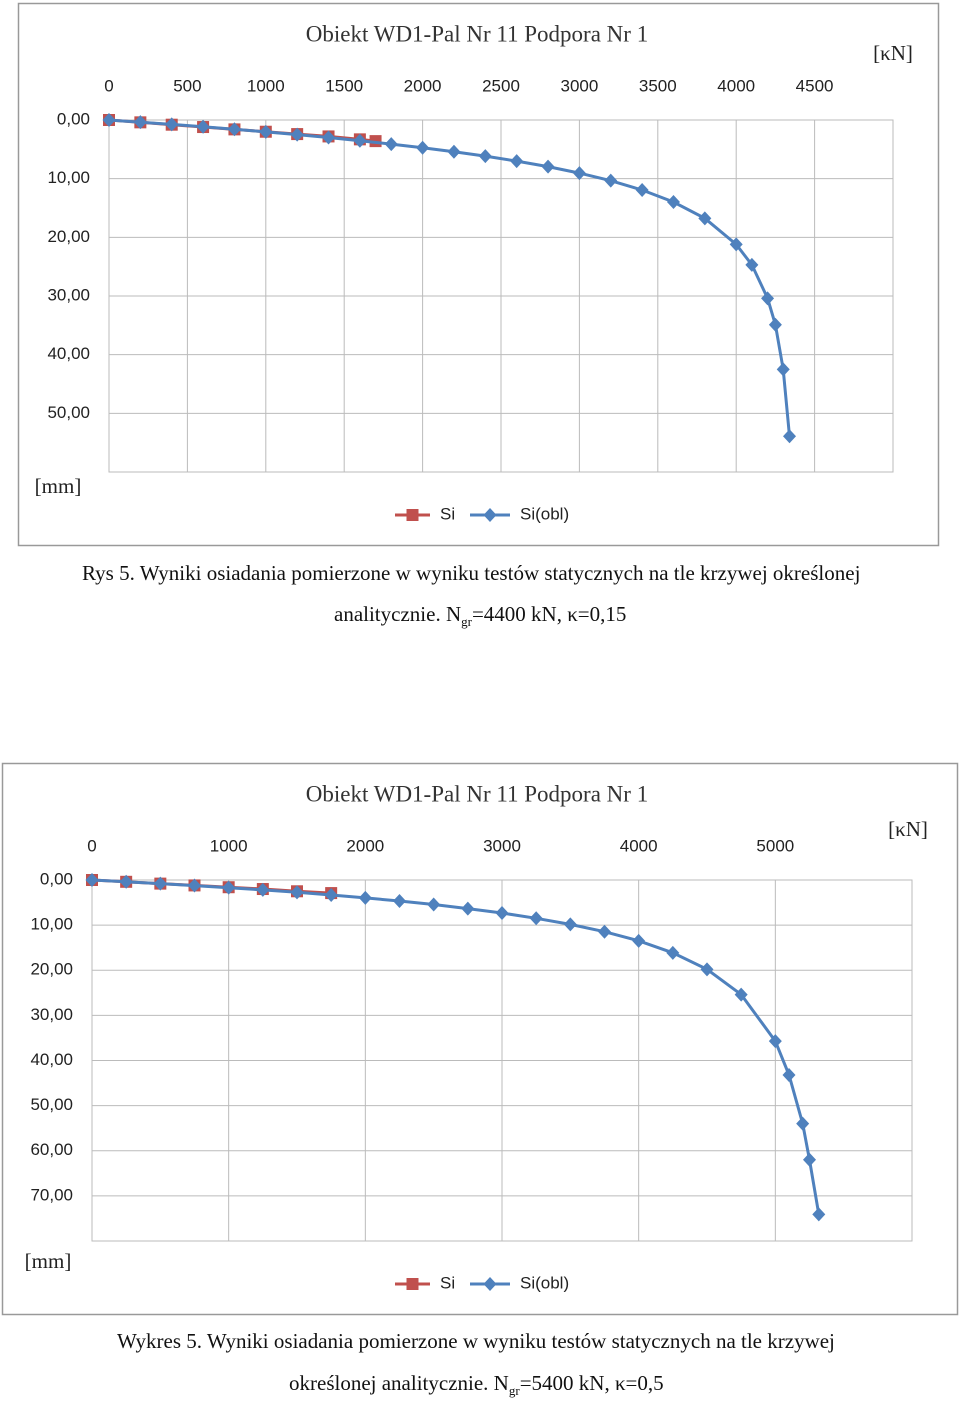 This screenshot has height=1402, width=960. I want to click on x-unit-label: [κN], so click(893, 53).